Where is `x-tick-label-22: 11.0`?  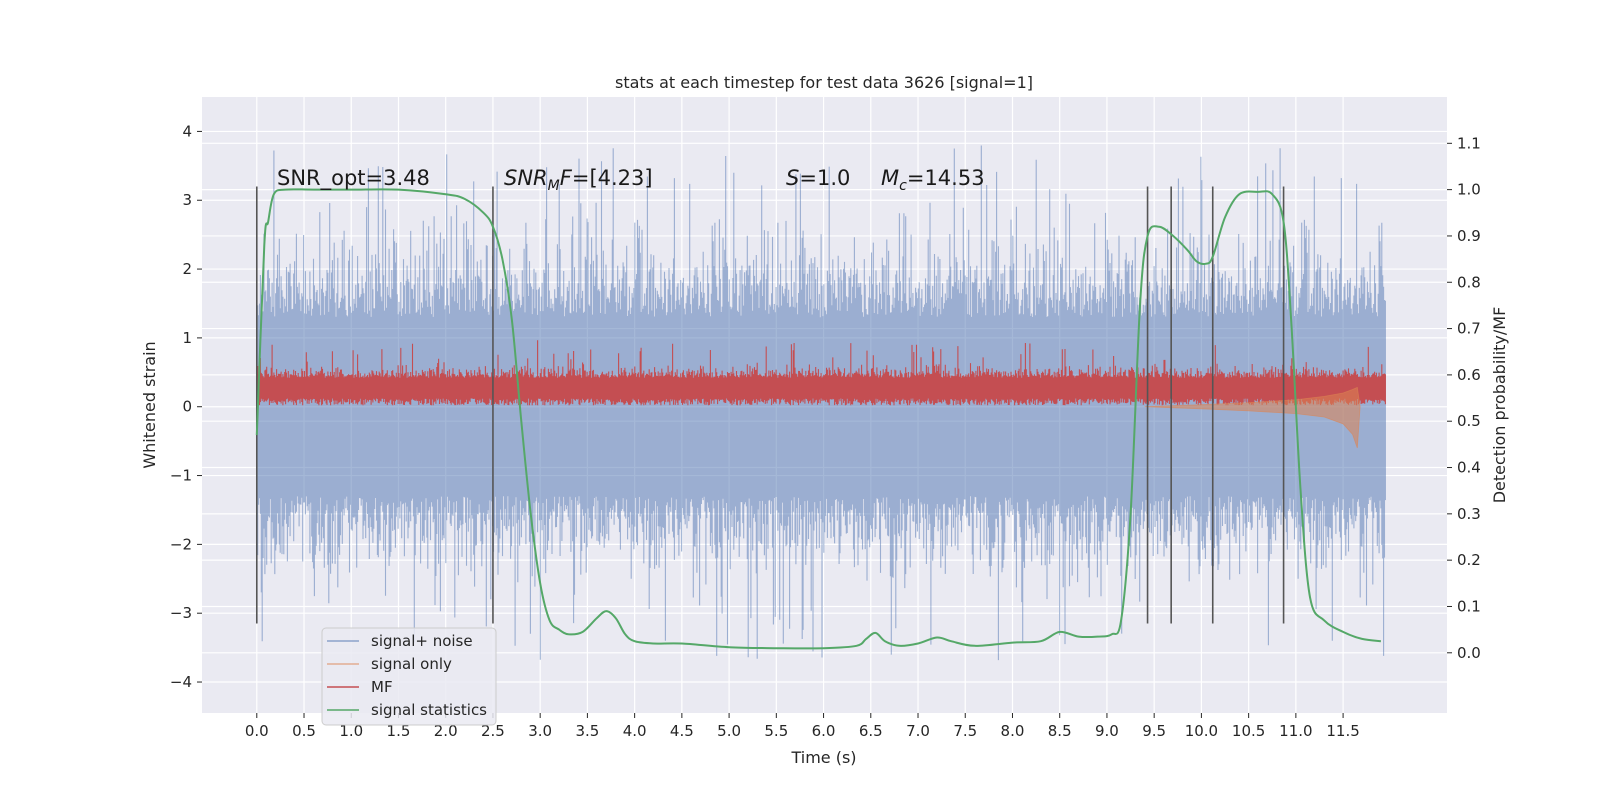 x-tick-label-22: 11.0 is located at coordinates (1295, 731).